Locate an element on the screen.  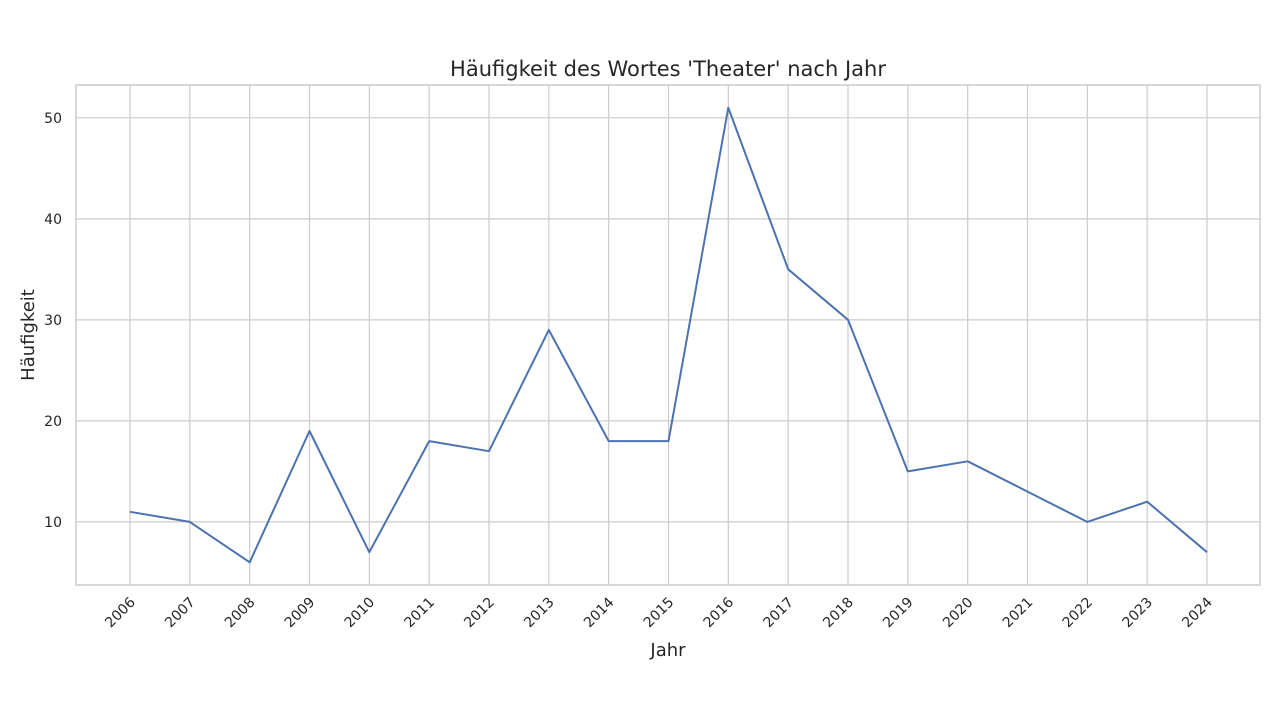
y-tick-label: 10 is located at coordinates (53, 523).